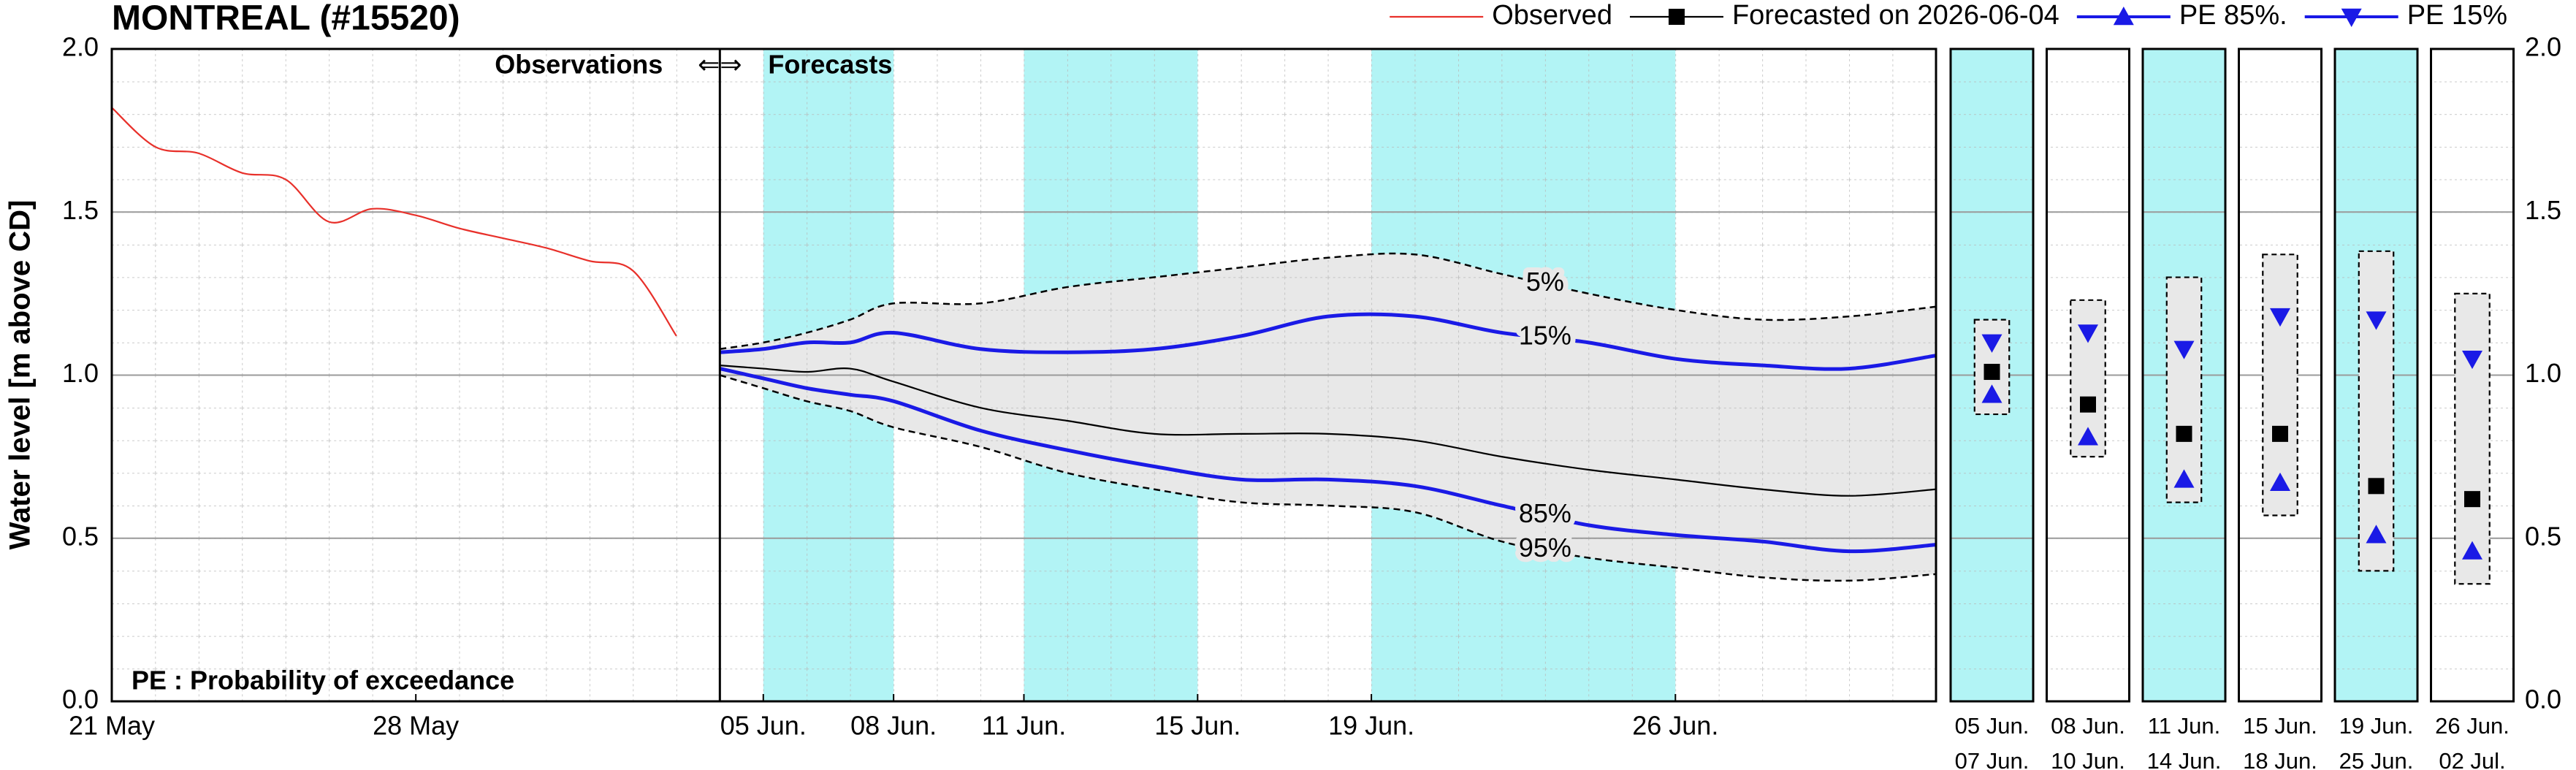 Image resolution: width=2576 pixels, height=770 pixels. I want to click on y-tick-label: 0.0, so click(81, 699).